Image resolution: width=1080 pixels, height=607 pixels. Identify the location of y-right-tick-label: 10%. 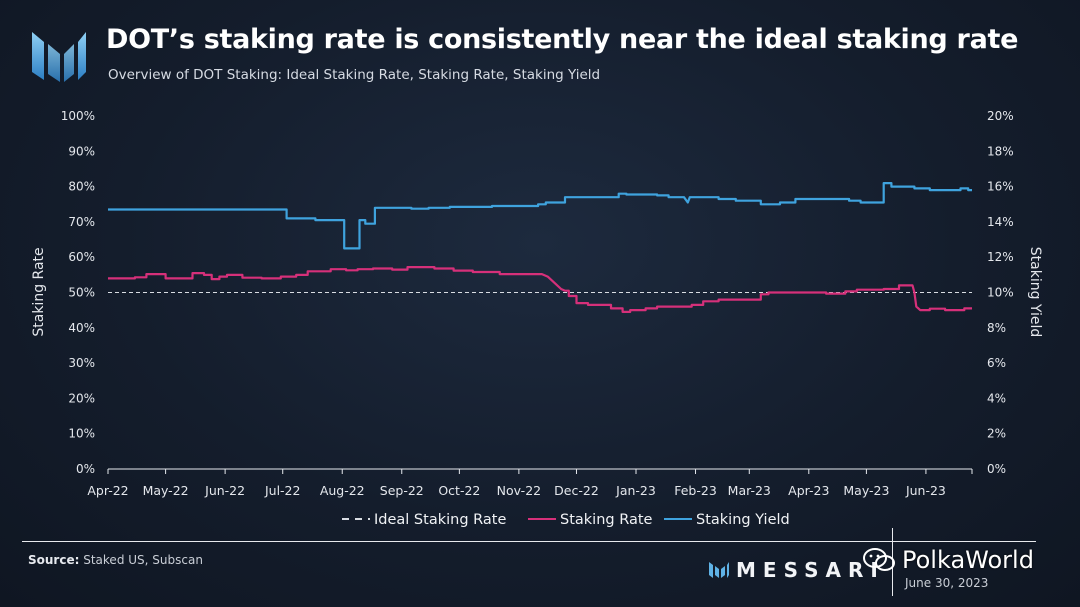
(1000, 293).